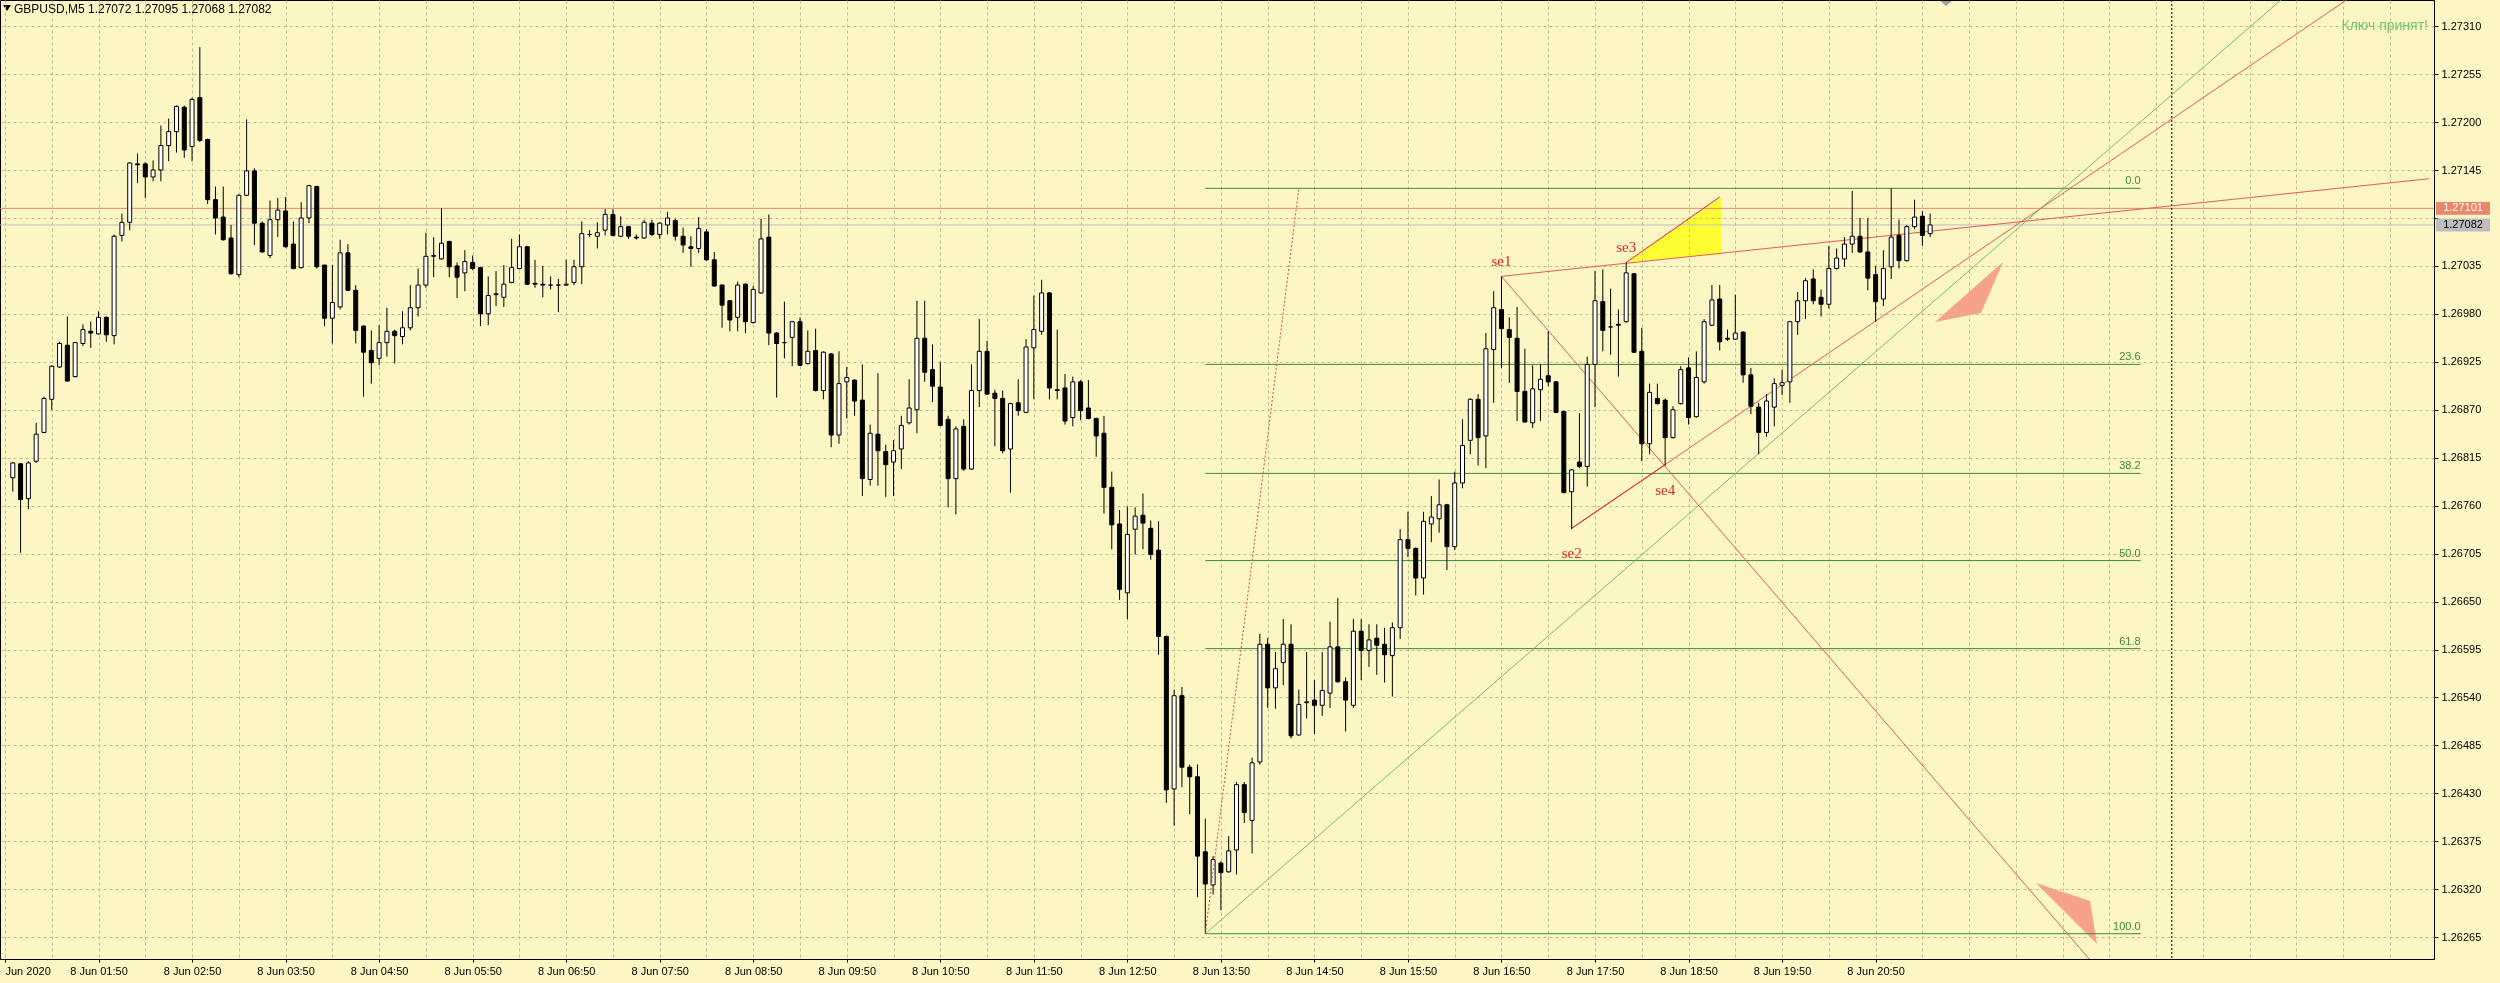 This screenshot has height=983, width=2500. Describe the element at coordinates (1626, 247) in the screenshot. I see `annotation: se3` at that location.